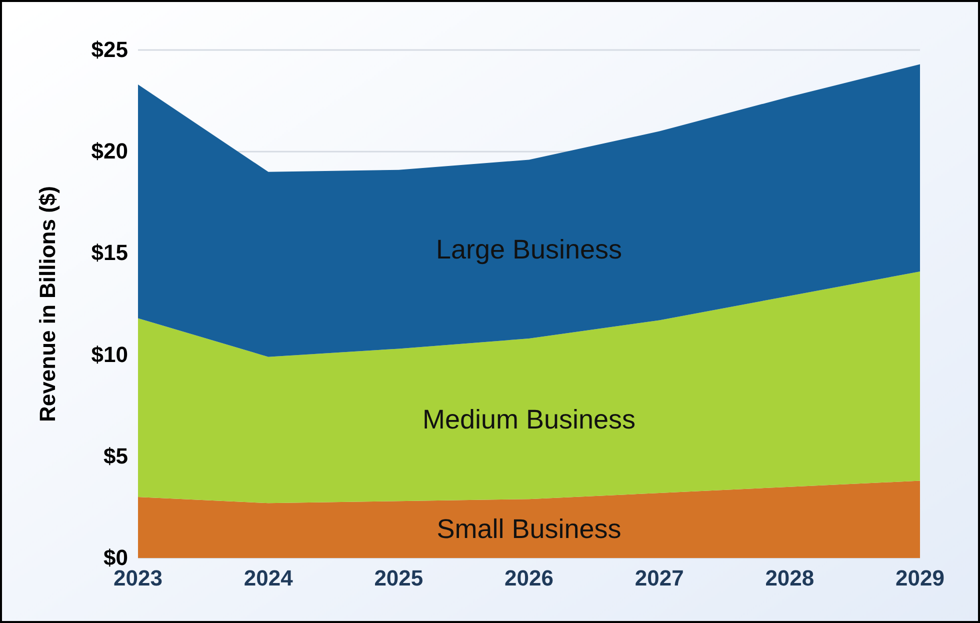 The image size is (980, 623). What do you see at coordinates (399, 578) in the screenshot?
I see `x-tick-label: 2025` at bounding box center [399, 578].